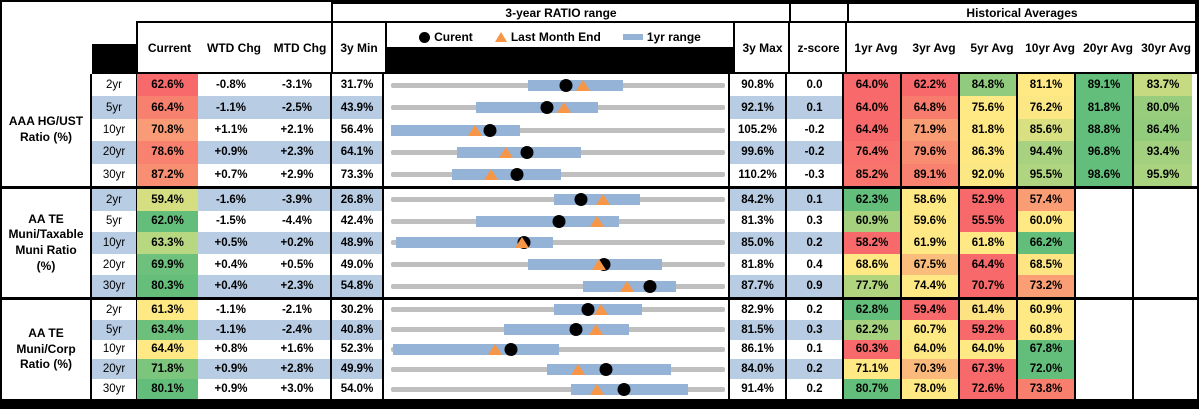 The width and height of the screenshot is (1199, 409). Describe the element at coordinates (167, 221) in the screenshot. I see `current-value: 62.0%` at that location.